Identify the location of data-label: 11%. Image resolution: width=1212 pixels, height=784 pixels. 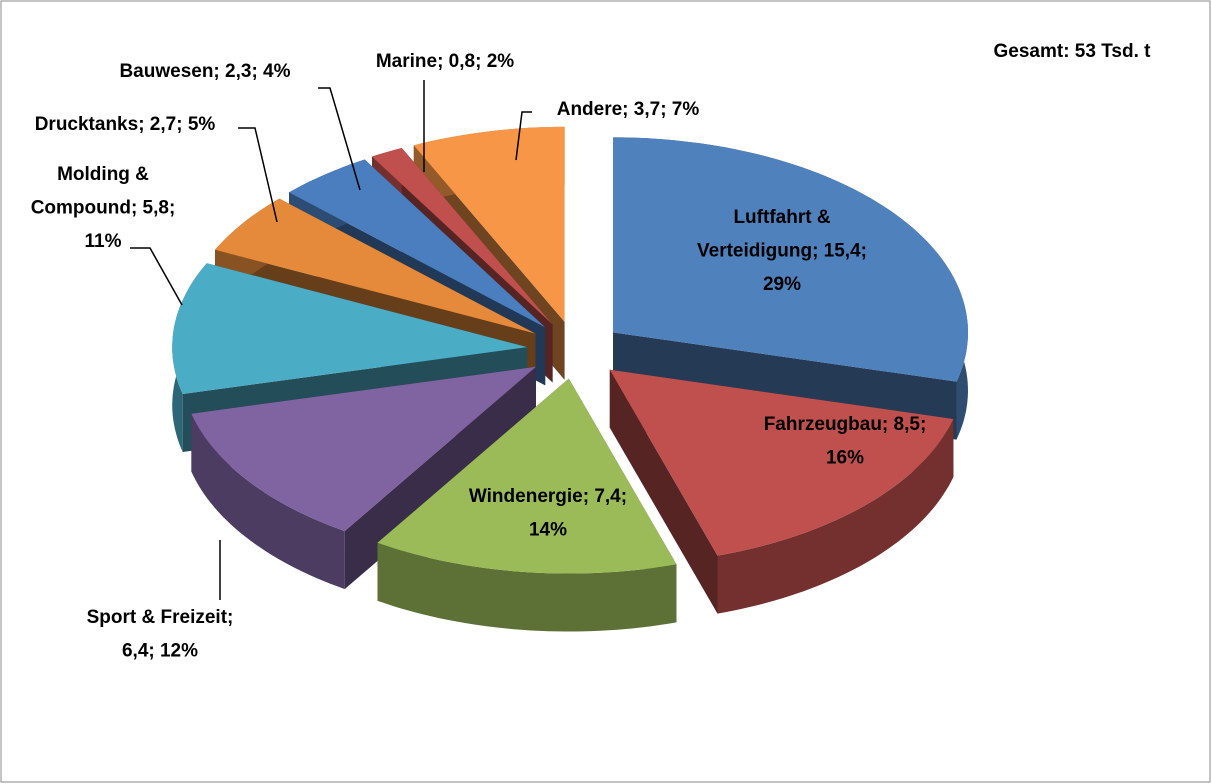
(103, 241).